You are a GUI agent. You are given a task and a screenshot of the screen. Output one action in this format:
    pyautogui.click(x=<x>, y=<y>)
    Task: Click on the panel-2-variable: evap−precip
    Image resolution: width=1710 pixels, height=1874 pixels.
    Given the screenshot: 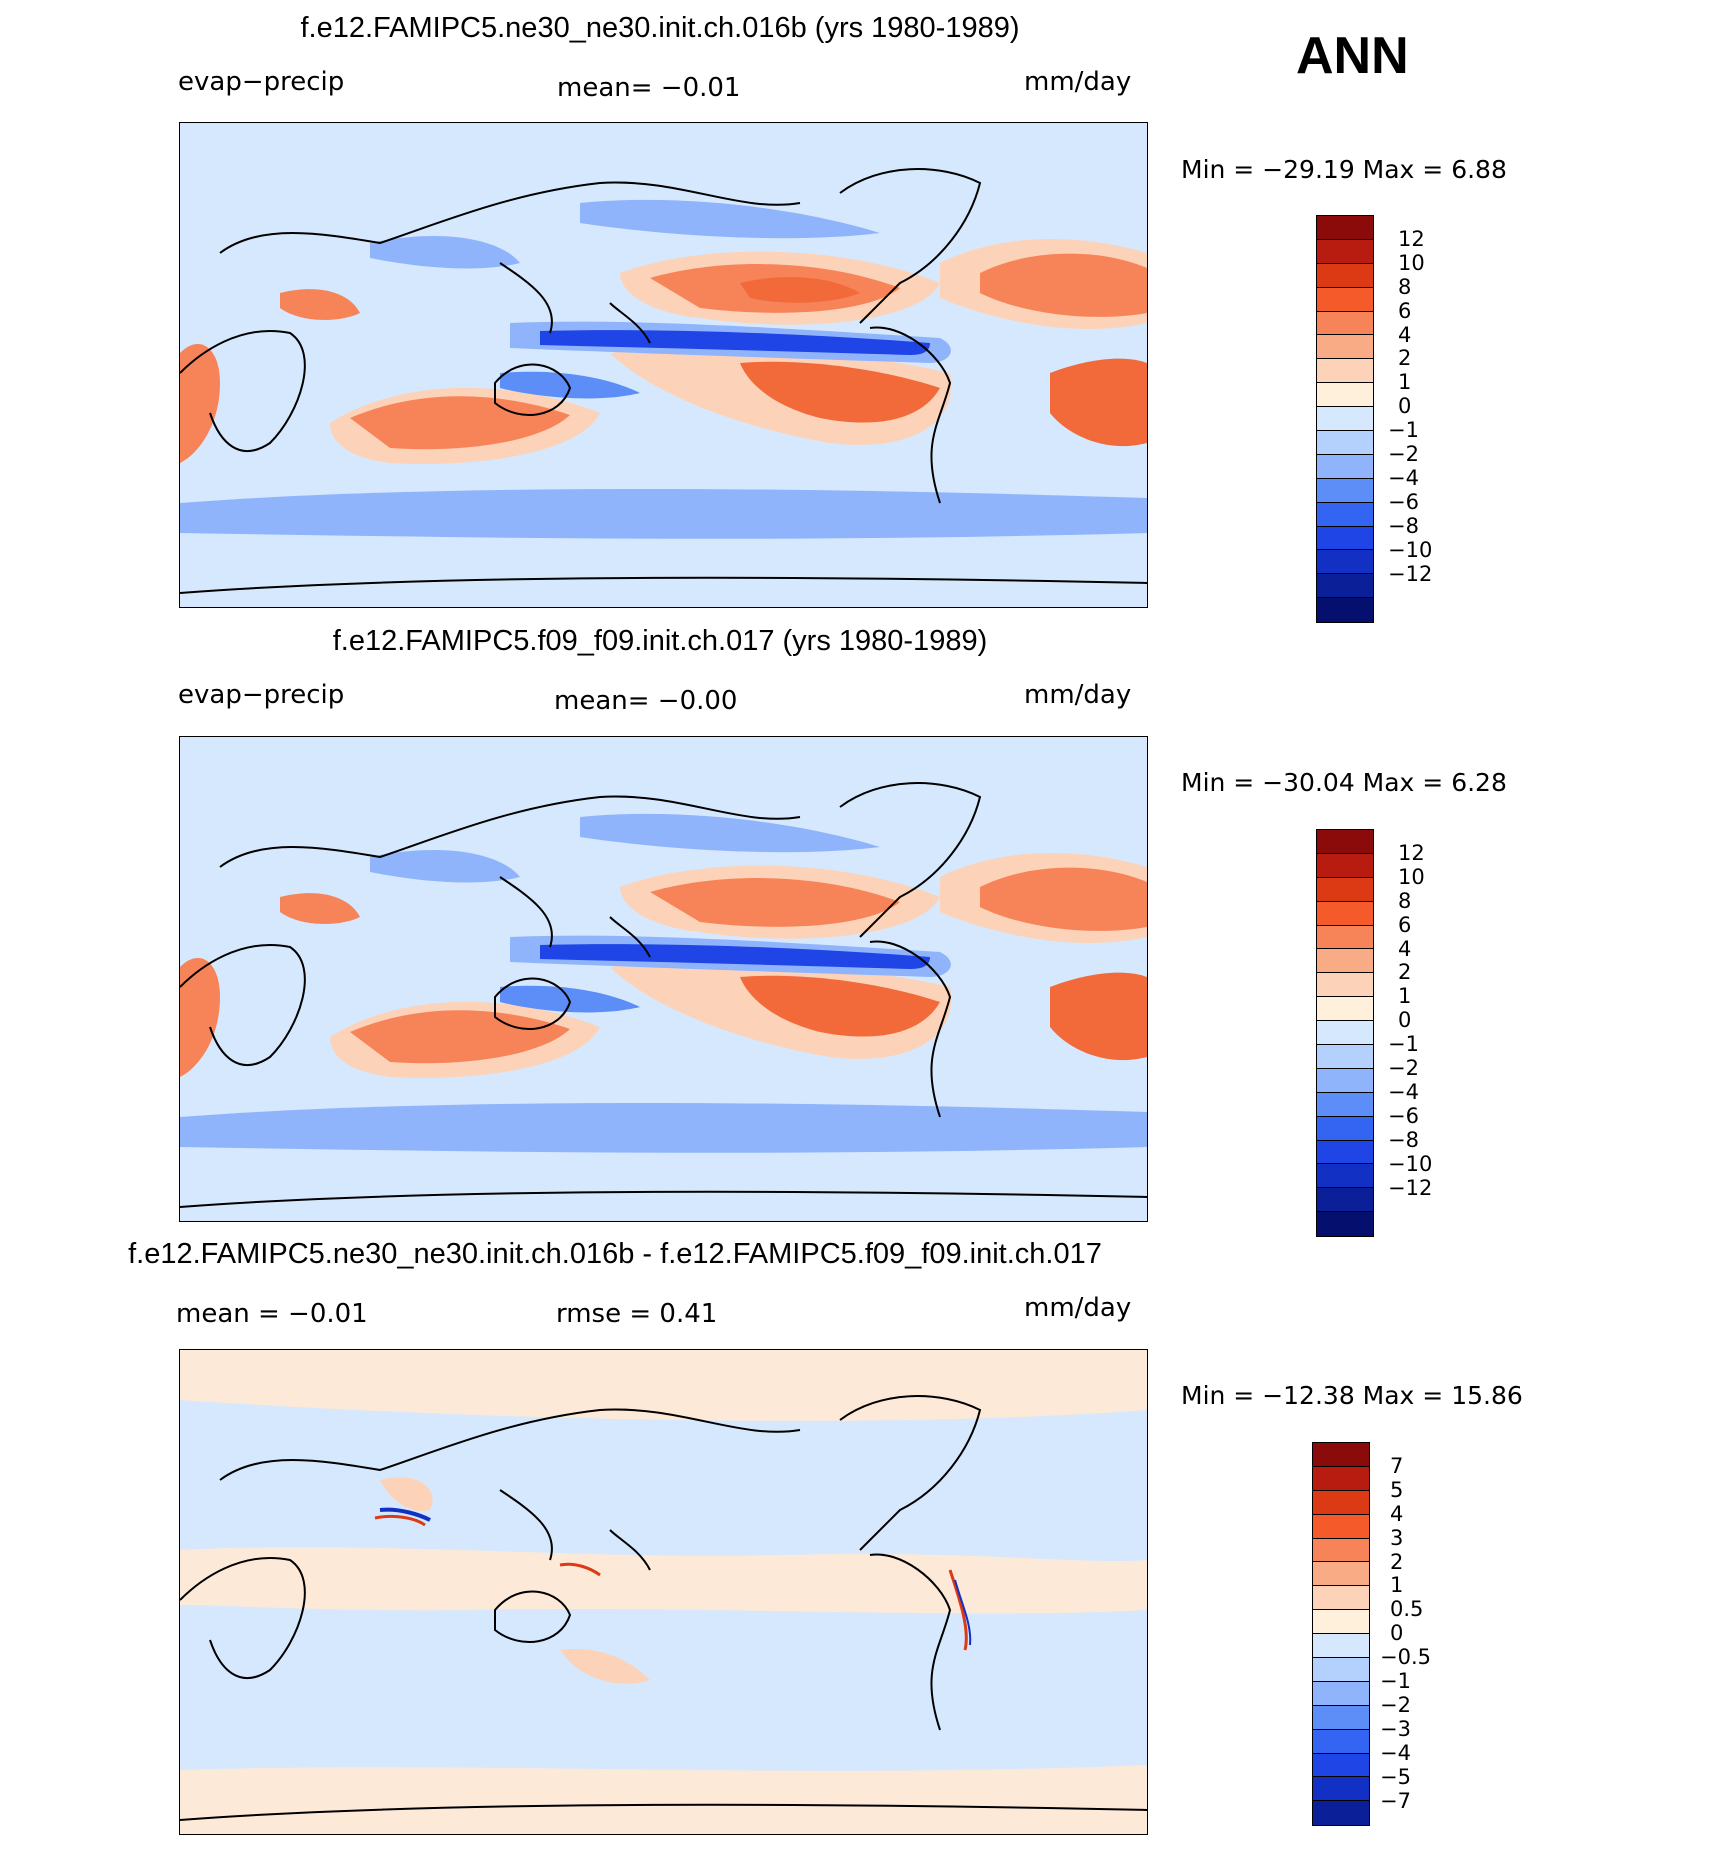 What is the action you would take?
    pyautogui.click(x=261, y=695)
    